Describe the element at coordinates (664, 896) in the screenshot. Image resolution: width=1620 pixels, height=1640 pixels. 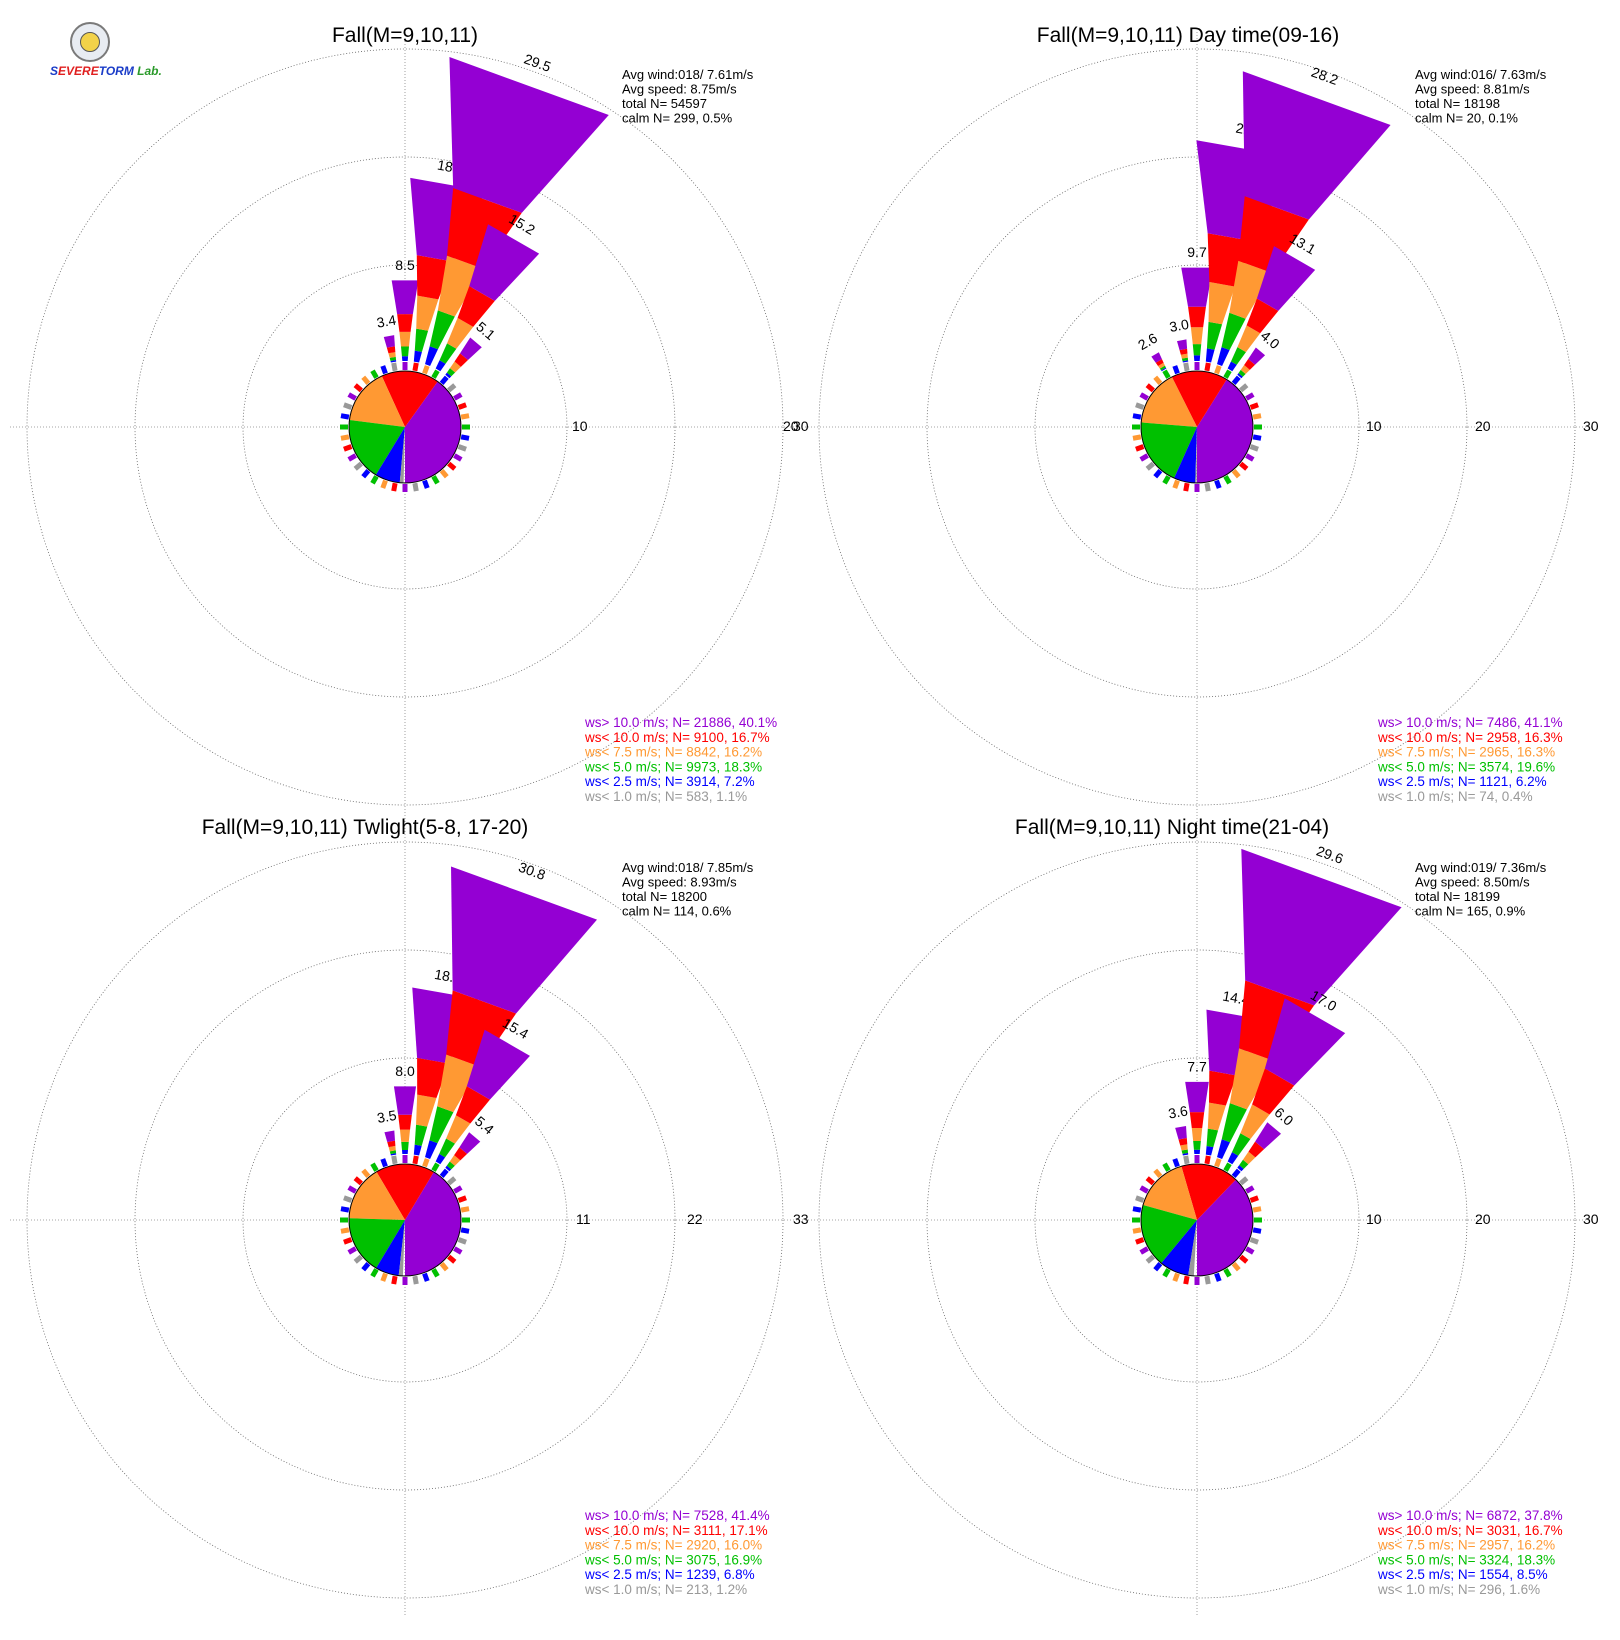
I see `stats-line: total N= 18200` at that location.